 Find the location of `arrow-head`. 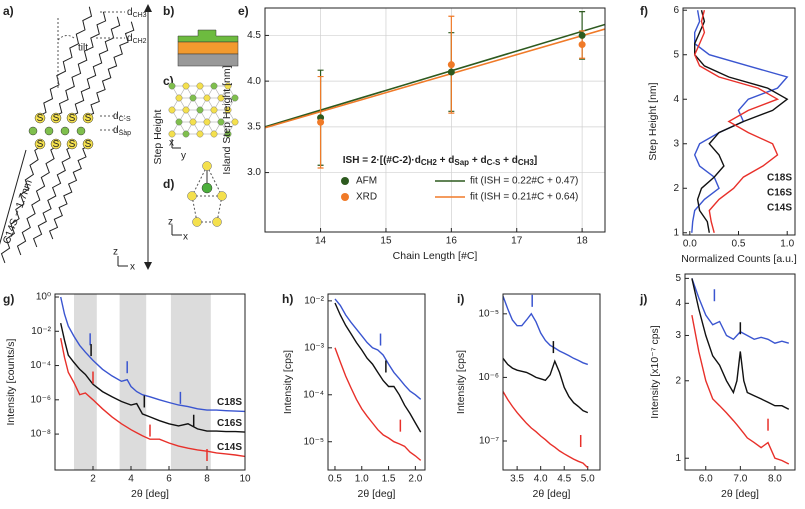

arrow-head is located at coordinates (148, 8).